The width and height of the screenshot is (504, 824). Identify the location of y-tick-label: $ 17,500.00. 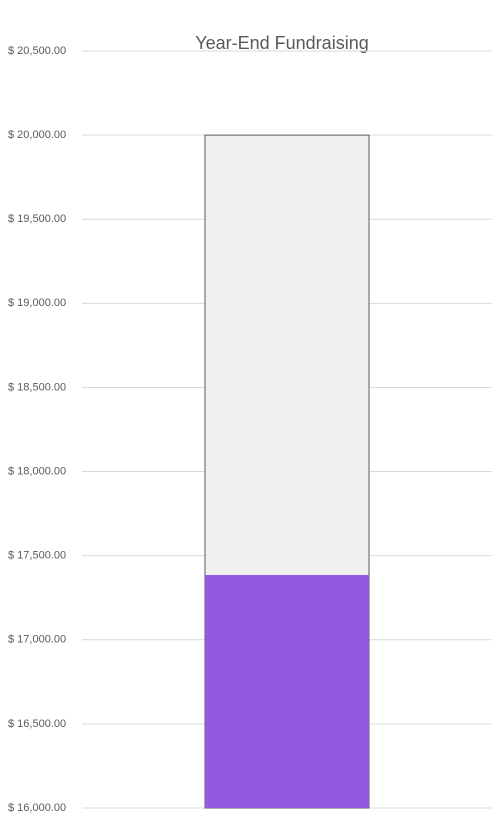
(37, 556).